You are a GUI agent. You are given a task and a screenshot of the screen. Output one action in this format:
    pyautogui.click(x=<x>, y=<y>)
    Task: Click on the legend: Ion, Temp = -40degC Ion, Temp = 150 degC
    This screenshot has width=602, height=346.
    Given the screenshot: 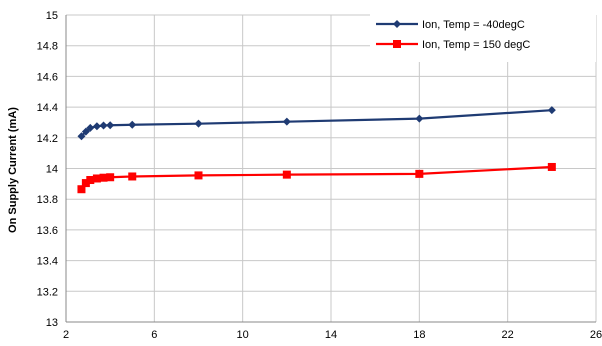 What is the action you would take?
    pyautogui.click(x=483, y=37)
    